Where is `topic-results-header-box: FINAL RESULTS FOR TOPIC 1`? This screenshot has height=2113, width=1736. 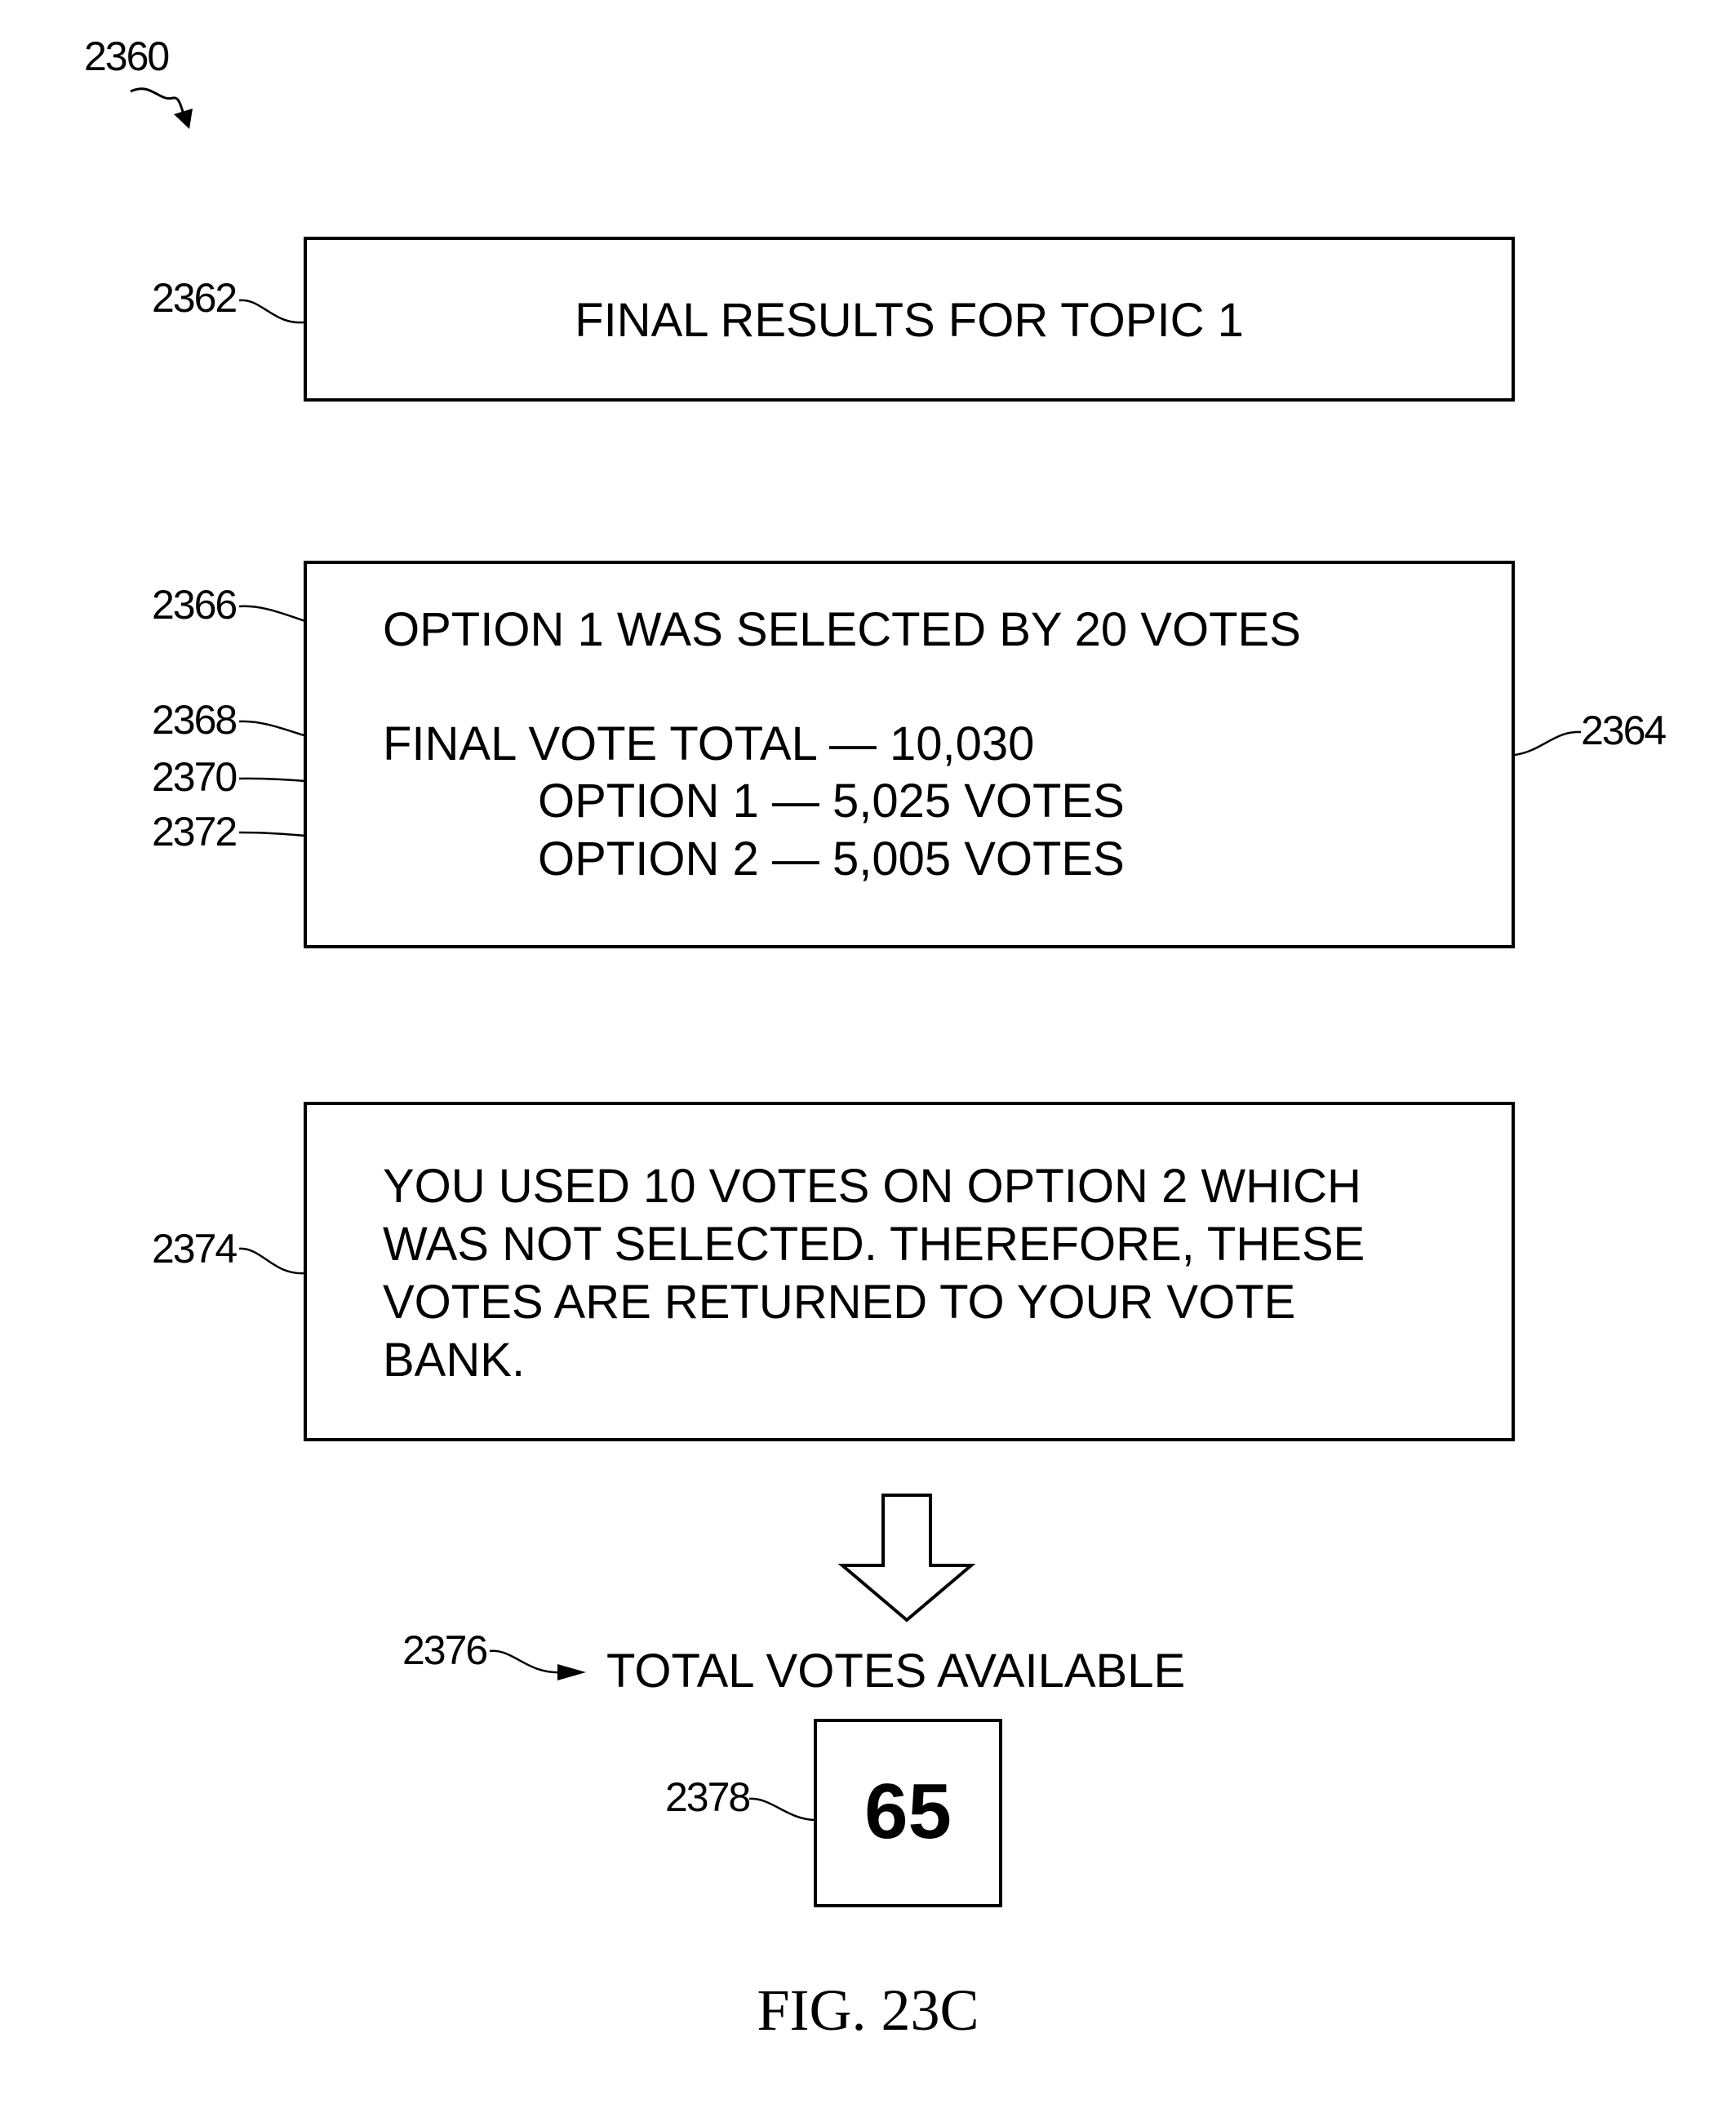 topic-results-header-box: FINAL RESULTS FOR TOPIC 1 is located at coordinates (909, 319).